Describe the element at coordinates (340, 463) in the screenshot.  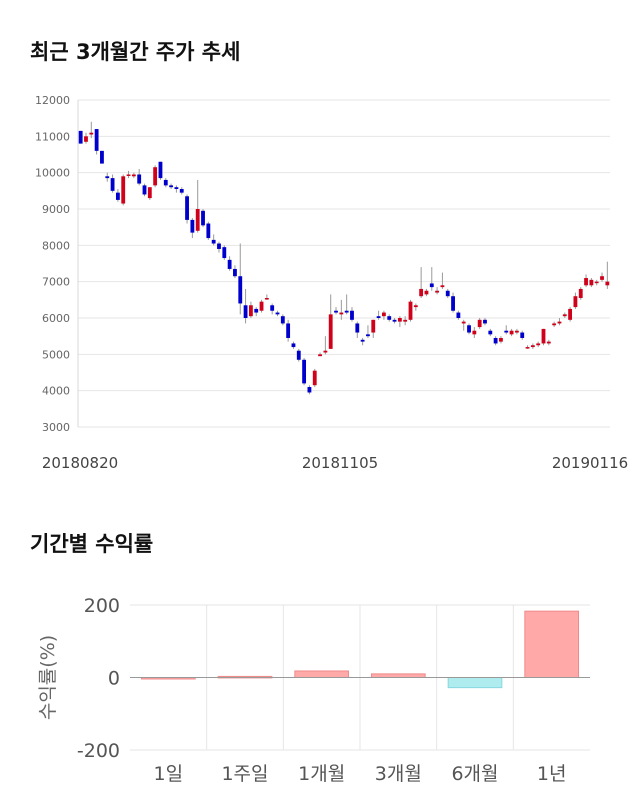
I see `x-tick-label: 20181105` at that location.